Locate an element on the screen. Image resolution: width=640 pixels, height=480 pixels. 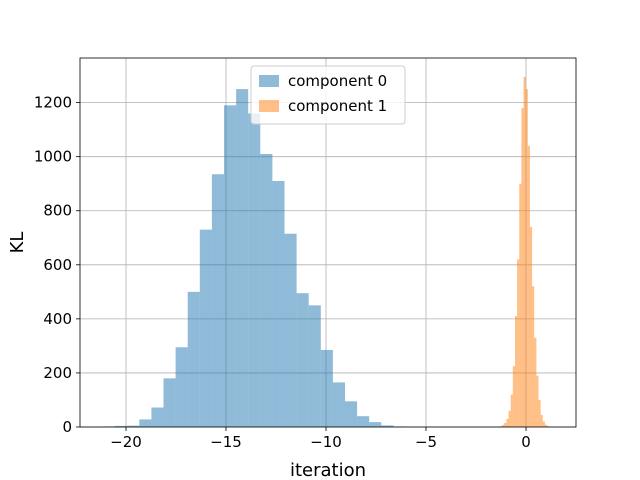
x-tick-label: −10 is located at coordinates (326, 442).